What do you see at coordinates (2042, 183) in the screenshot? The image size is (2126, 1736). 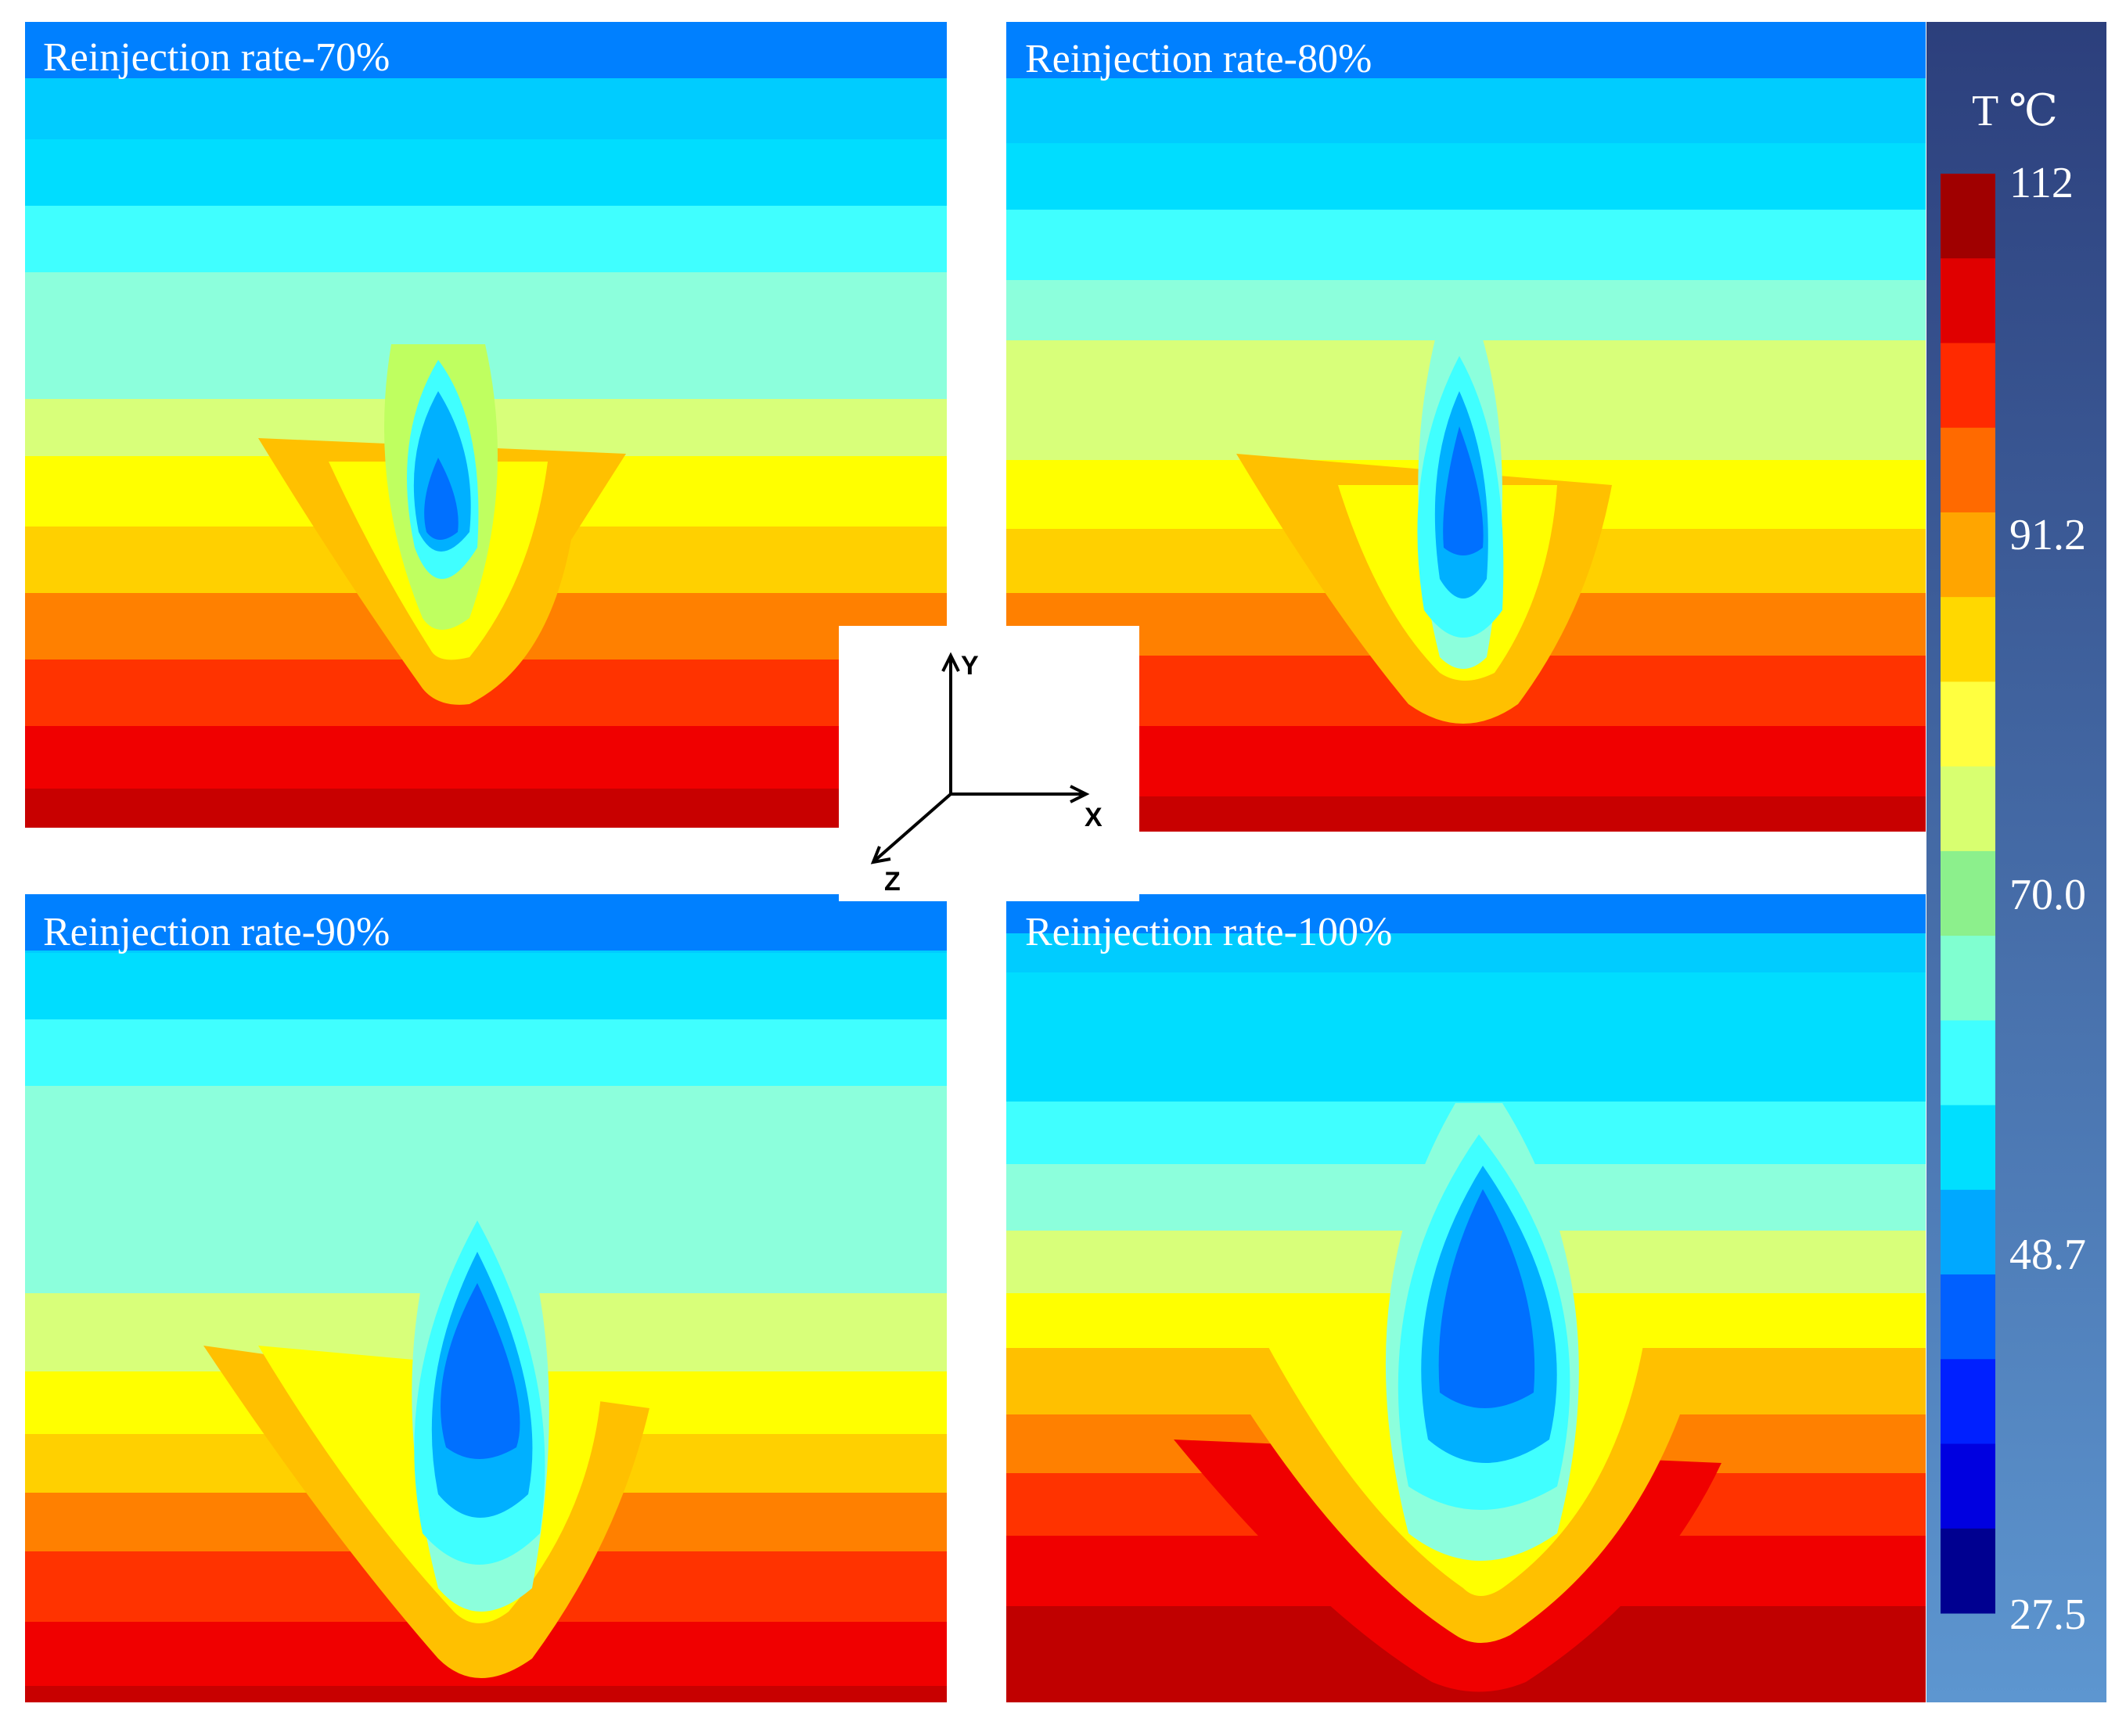 I see `colorbar-tick-112: 112` at bounding box center [2042, 183].